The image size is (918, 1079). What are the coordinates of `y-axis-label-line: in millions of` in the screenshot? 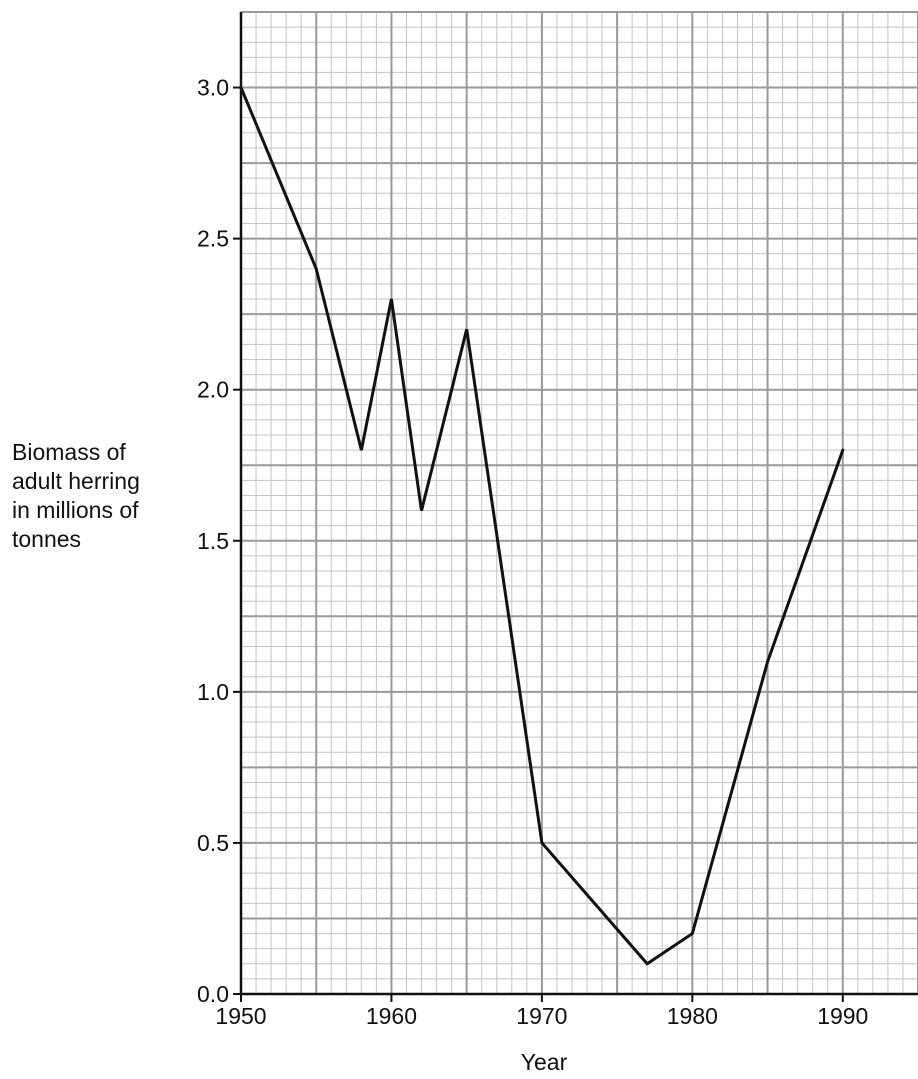 It's located at (75, 510).